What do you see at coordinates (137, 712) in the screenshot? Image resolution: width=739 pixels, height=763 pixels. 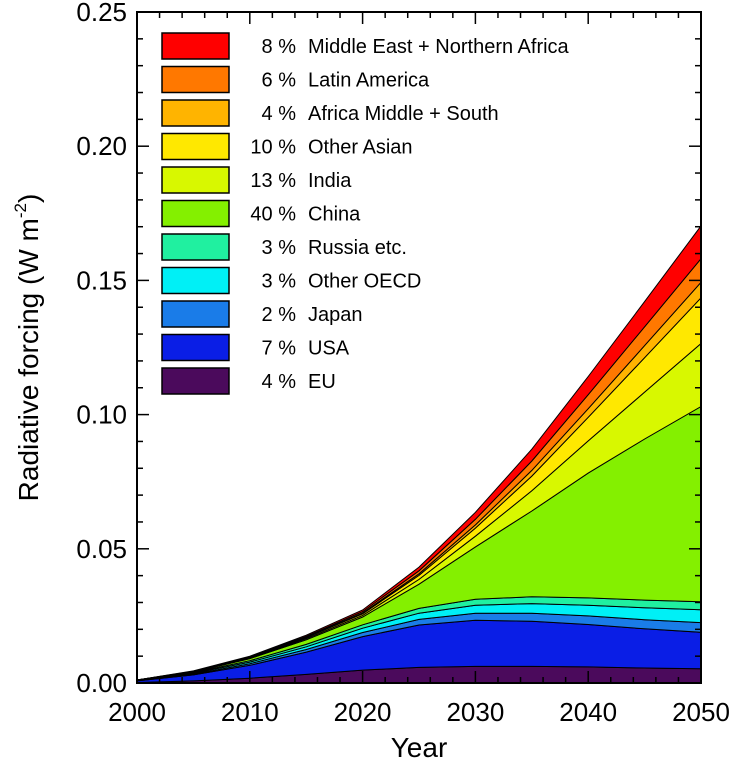 I see `x-tick-label: 2000` at bounding box center [137, 712].